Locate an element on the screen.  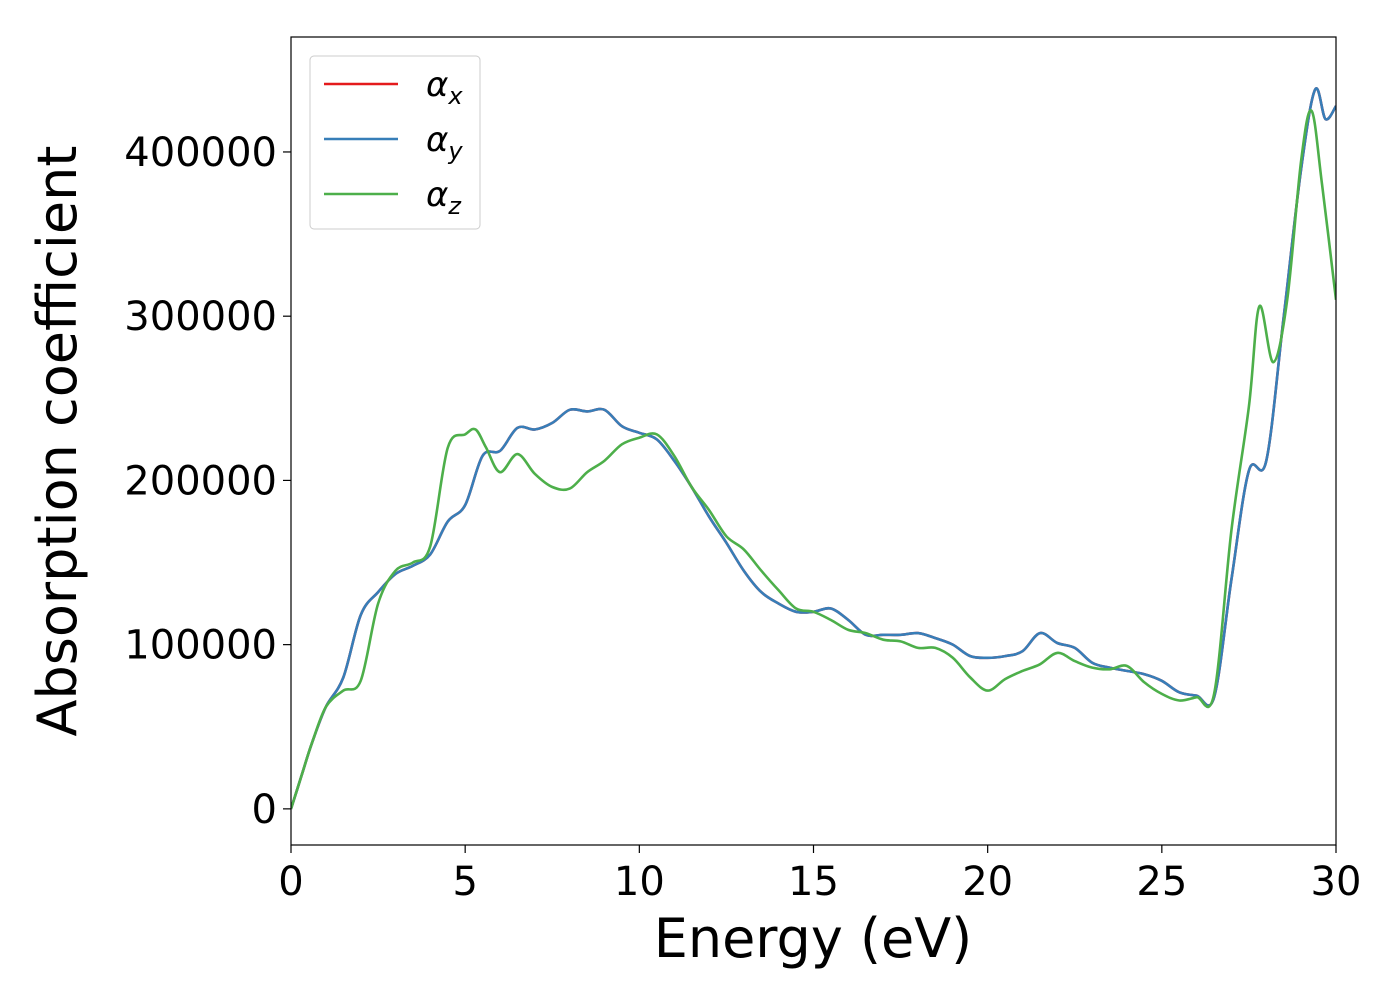
x-axis-title: Energy (eV) is located at coordinates (813, 938).